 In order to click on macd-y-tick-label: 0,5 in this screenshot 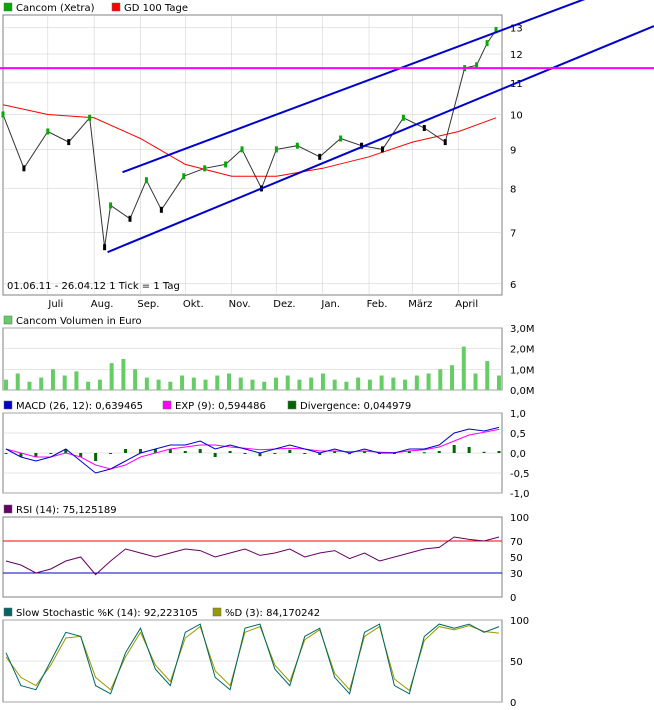, I will do `click(518, 434)`.